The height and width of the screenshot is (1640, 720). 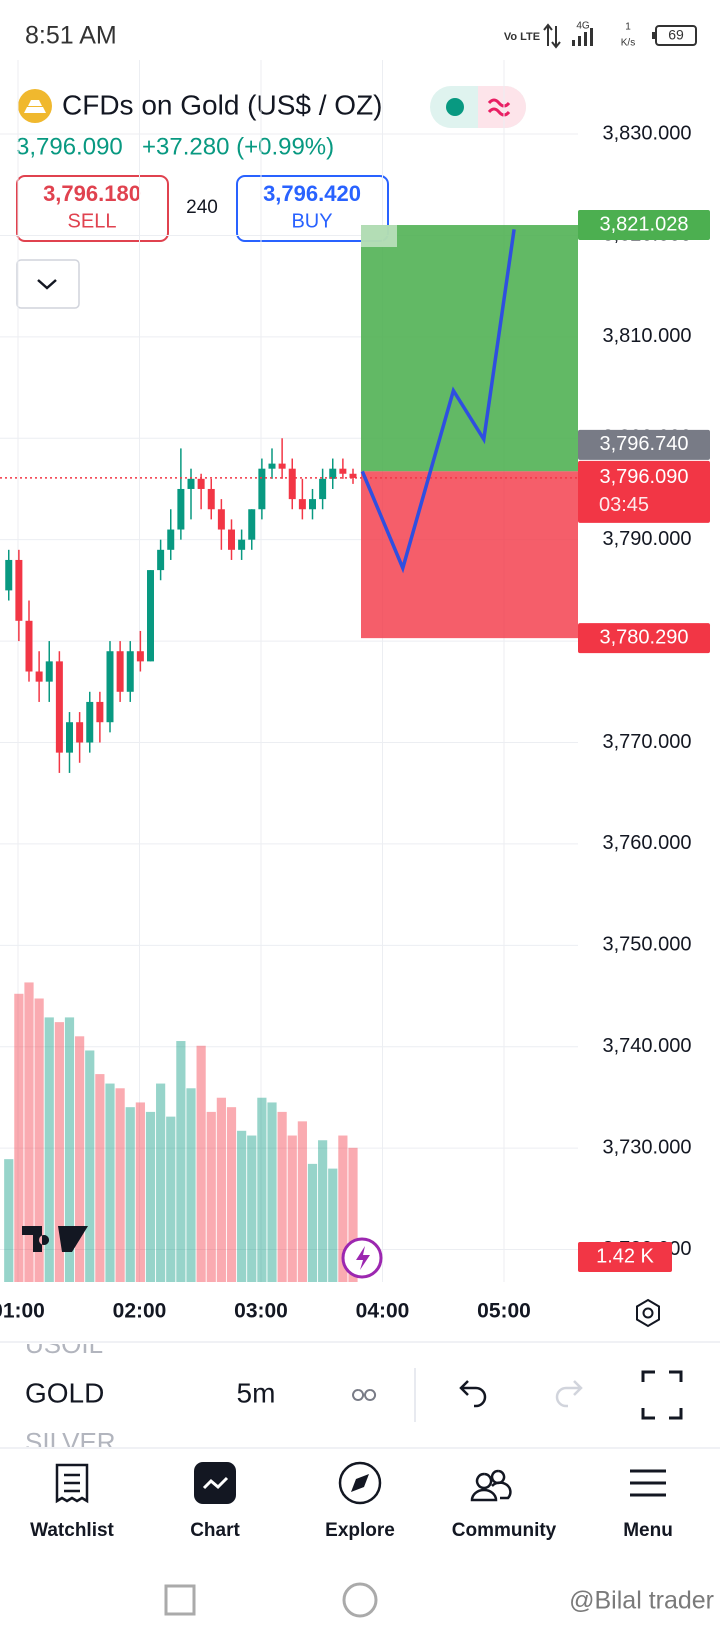 I want to click on nav-icons, so click(x=360, y=1483).